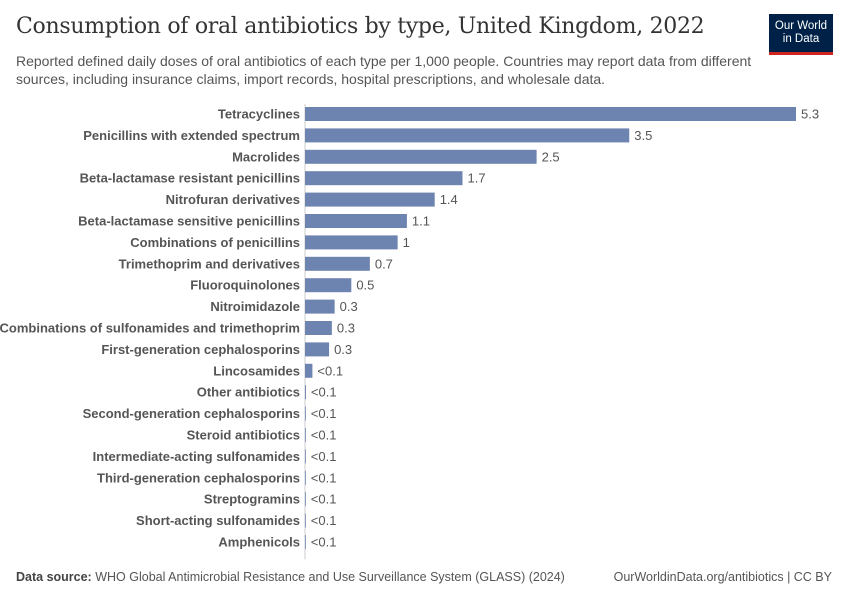 This screenshot has width=850, height=600. What do you see at coordinates (252, 499) in the screenshot?
I see `category-label: Streptogramins` at bounding box center [252, 499].